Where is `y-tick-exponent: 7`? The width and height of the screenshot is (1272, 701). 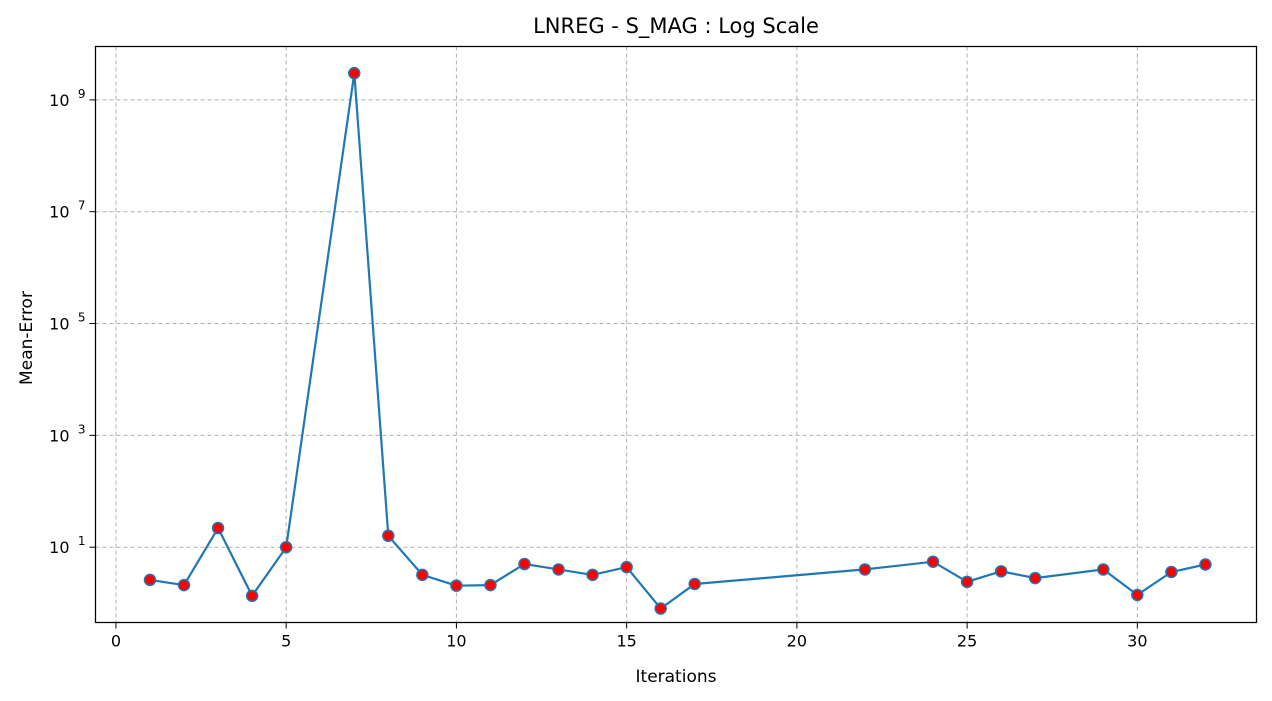
y-tick-exponent: 7 is located at coordinates (82, 206).